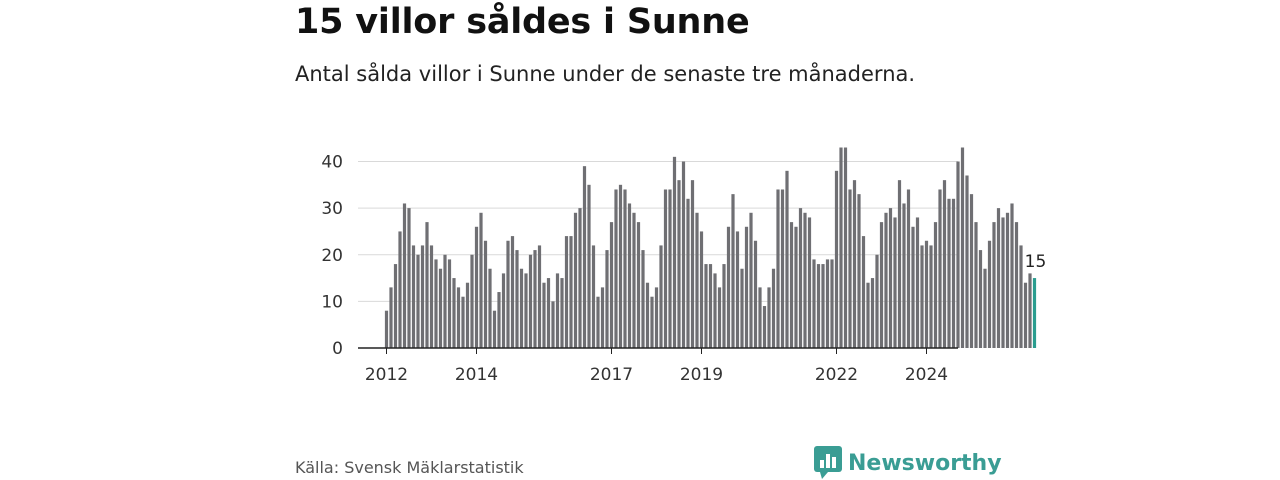  Describe the element at coordinates (386, 375) in the screenshot. I see `x-tick-label: 2012` at that location.